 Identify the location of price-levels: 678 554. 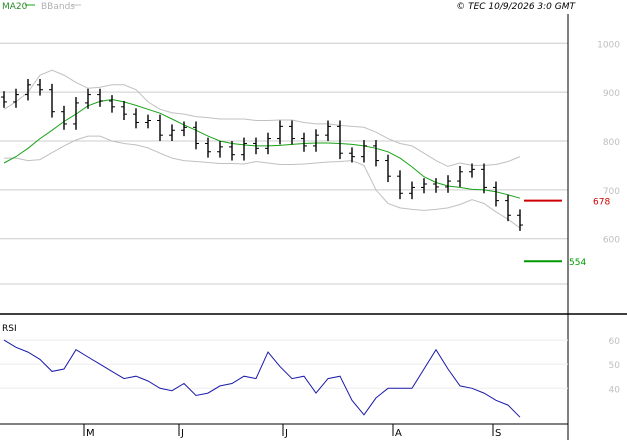
(567, 233).